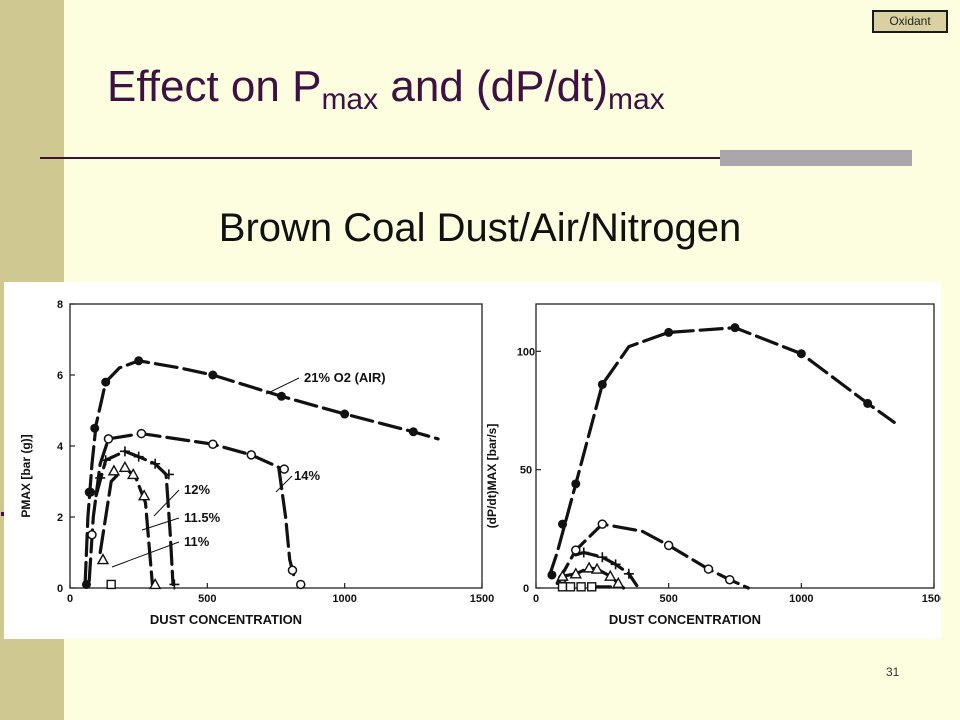 The width and height of the screenshot is (960, 720). I want to click on oxidant-badge: Oxidant, so click(910, 21).